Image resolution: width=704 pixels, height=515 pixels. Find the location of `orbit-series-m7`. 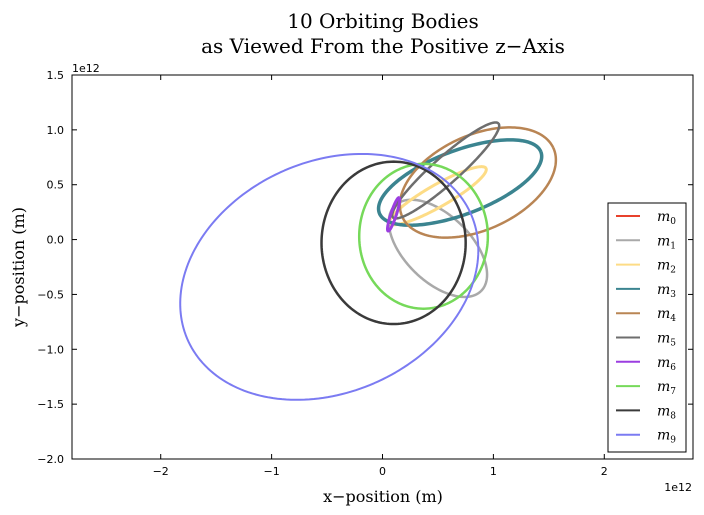

orbit-series-m7 is located at coordinates (423, 236).